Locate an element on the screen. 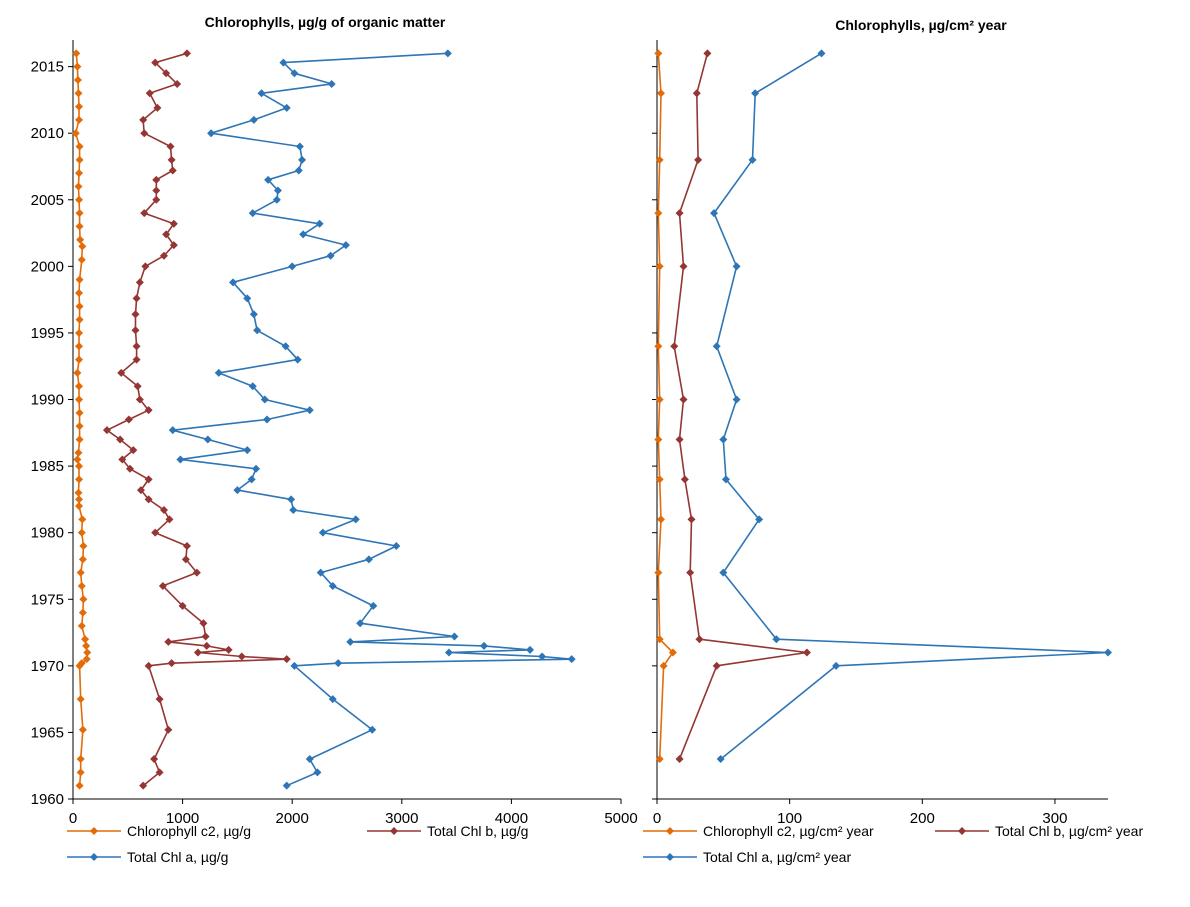 Image resolution: width=1190 pixels, height=907 pixels. series-line is located at coordinates (740, 406).